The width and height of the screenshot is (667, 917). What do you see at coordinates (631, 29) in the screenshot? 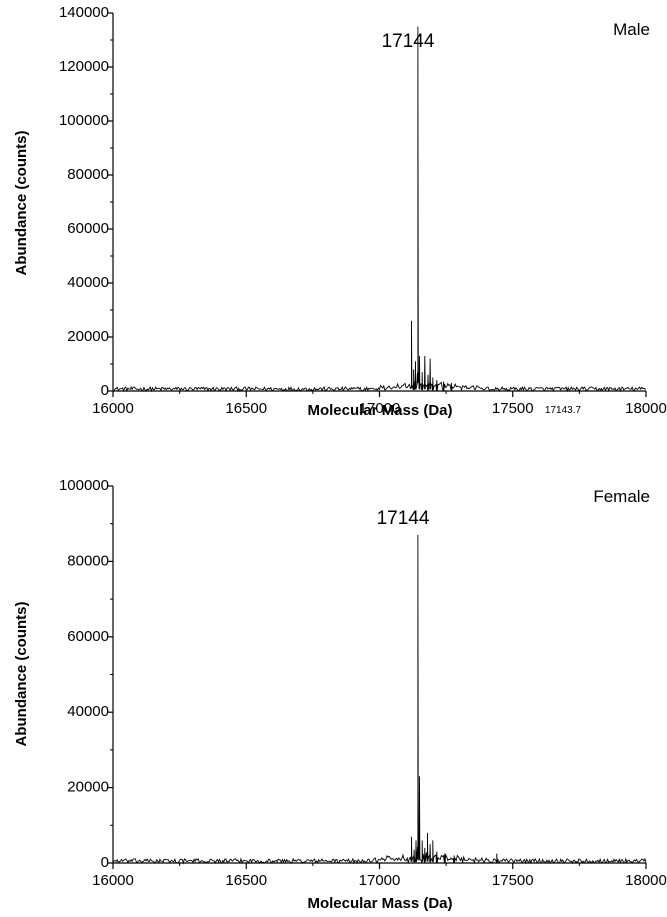
I see `panel-title-male: Male` at bounding box center [631, 29].